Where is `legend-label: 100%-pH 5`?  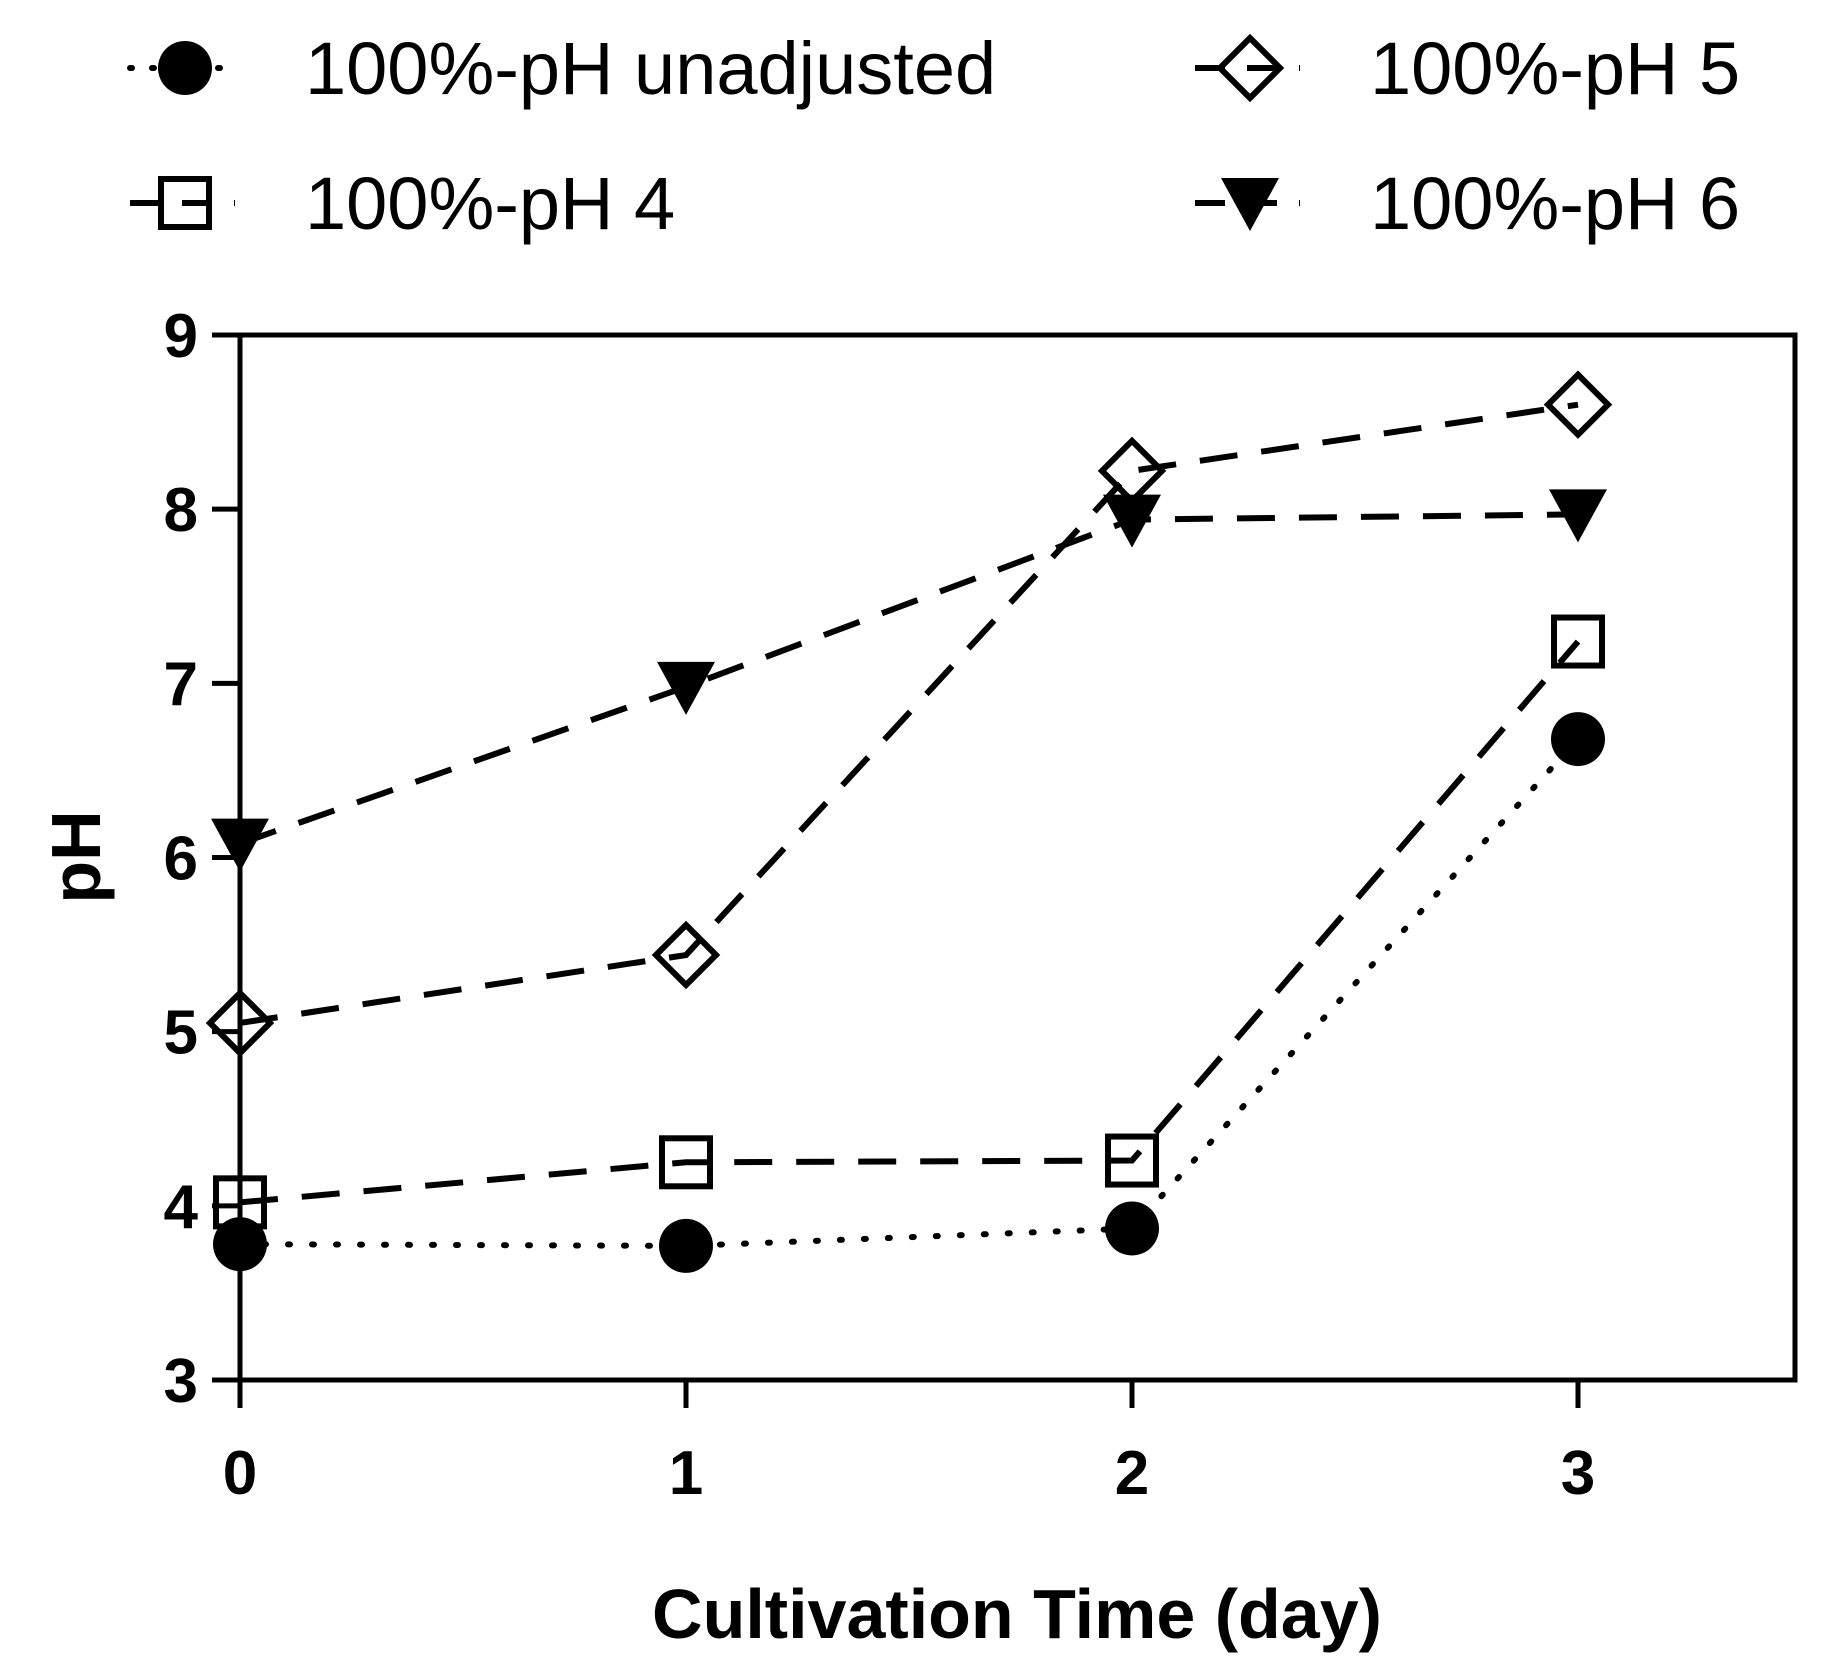
legend-label: 100%-pH 5 is located at coordinates (1555, 68).